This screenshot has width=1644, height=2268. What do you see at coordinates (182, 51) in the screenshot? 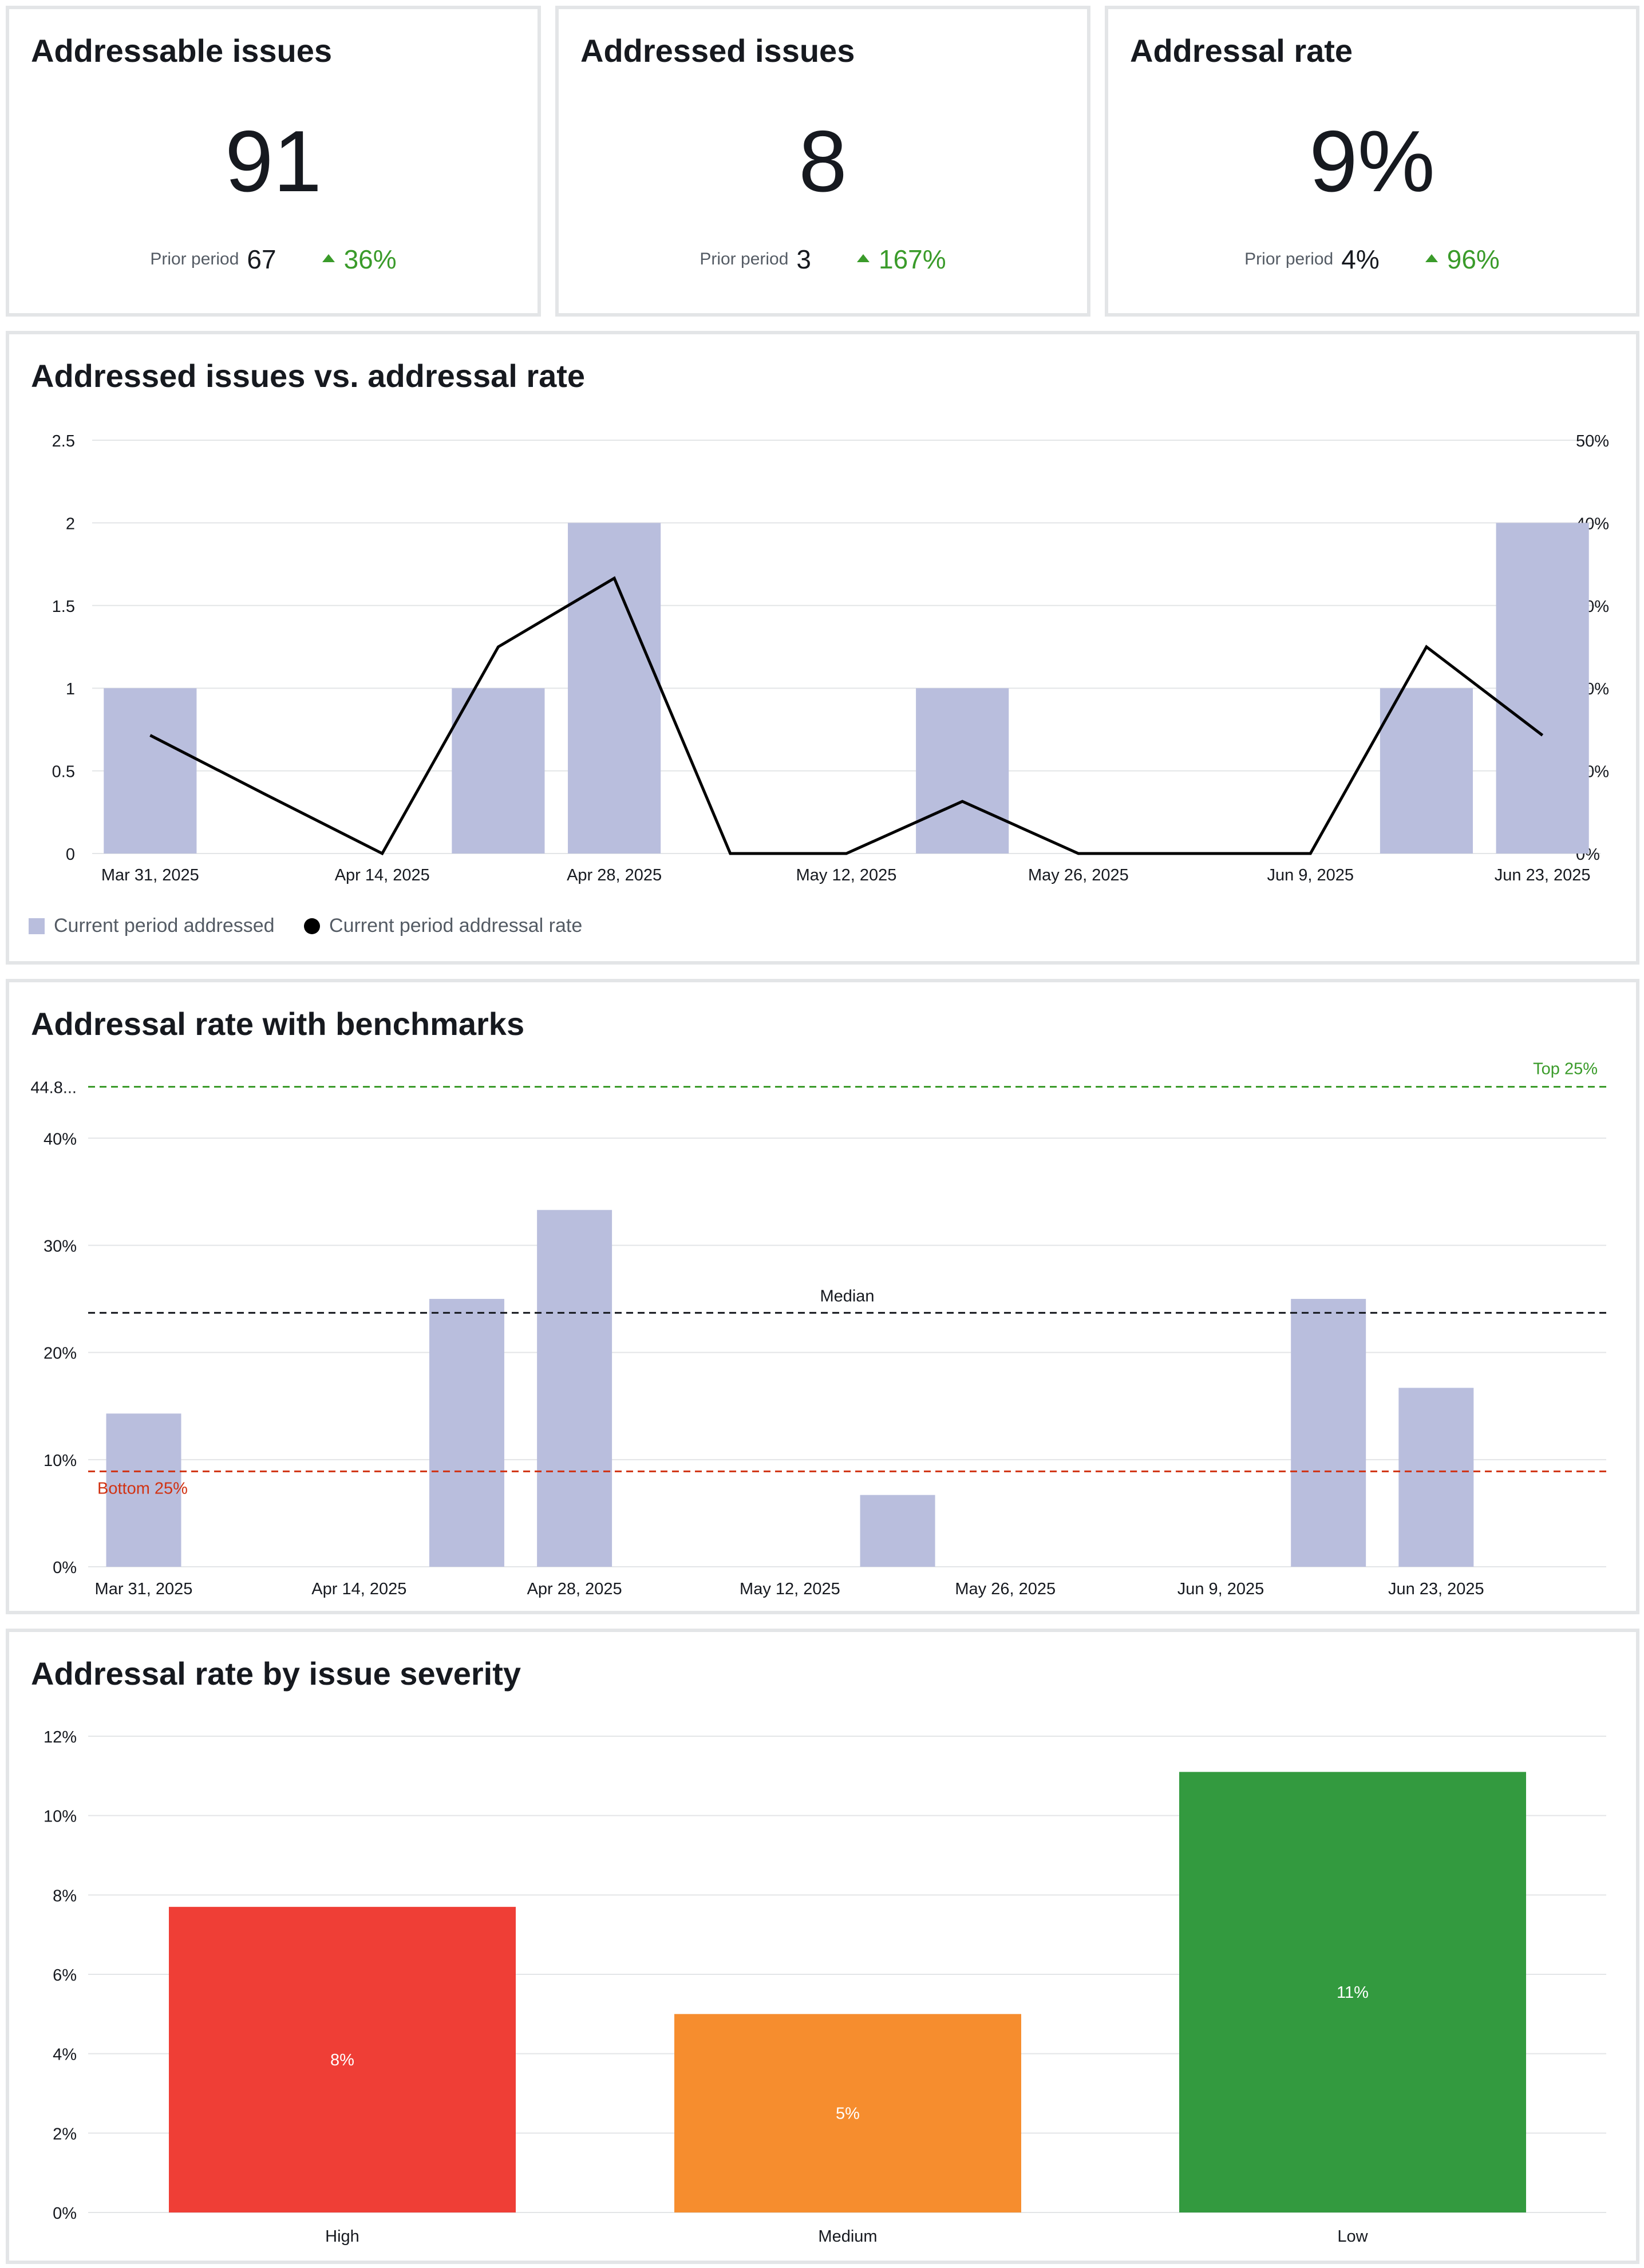
I see `kpi-title: Addressable issues` at bounding box center [182, 51].